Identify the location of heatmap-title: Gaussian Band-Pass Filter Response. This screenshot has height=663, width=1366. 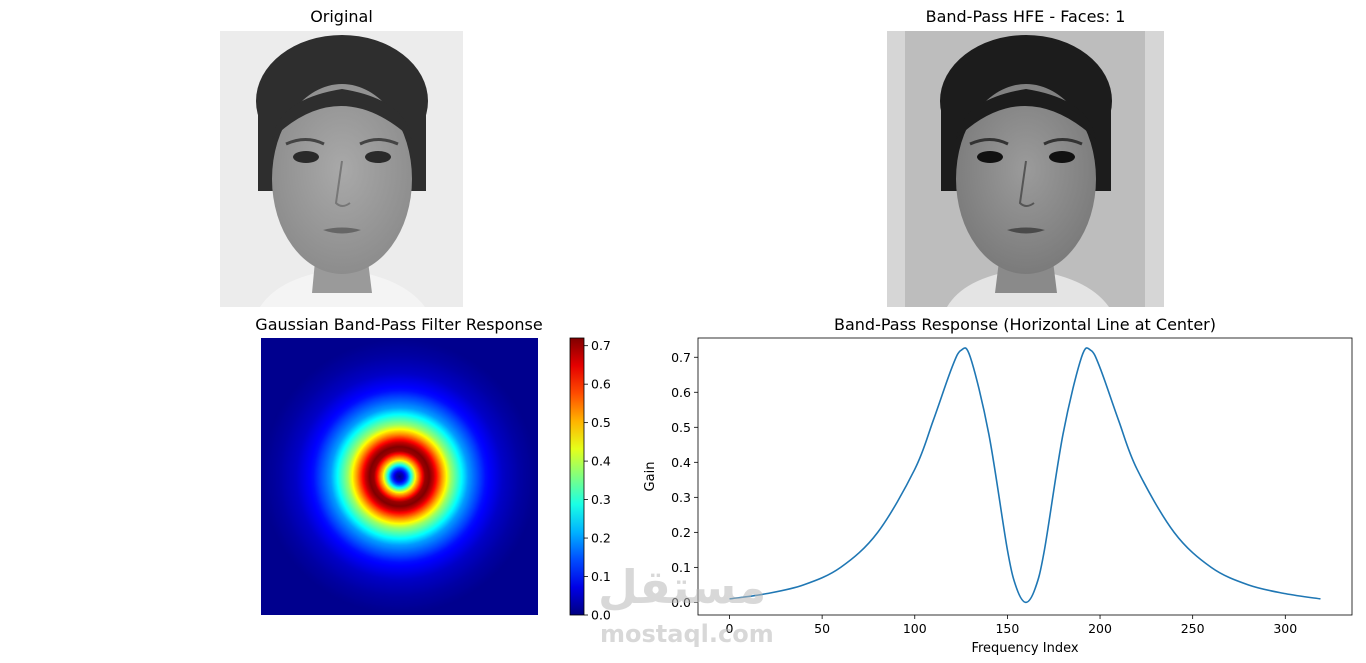
(399, 324).